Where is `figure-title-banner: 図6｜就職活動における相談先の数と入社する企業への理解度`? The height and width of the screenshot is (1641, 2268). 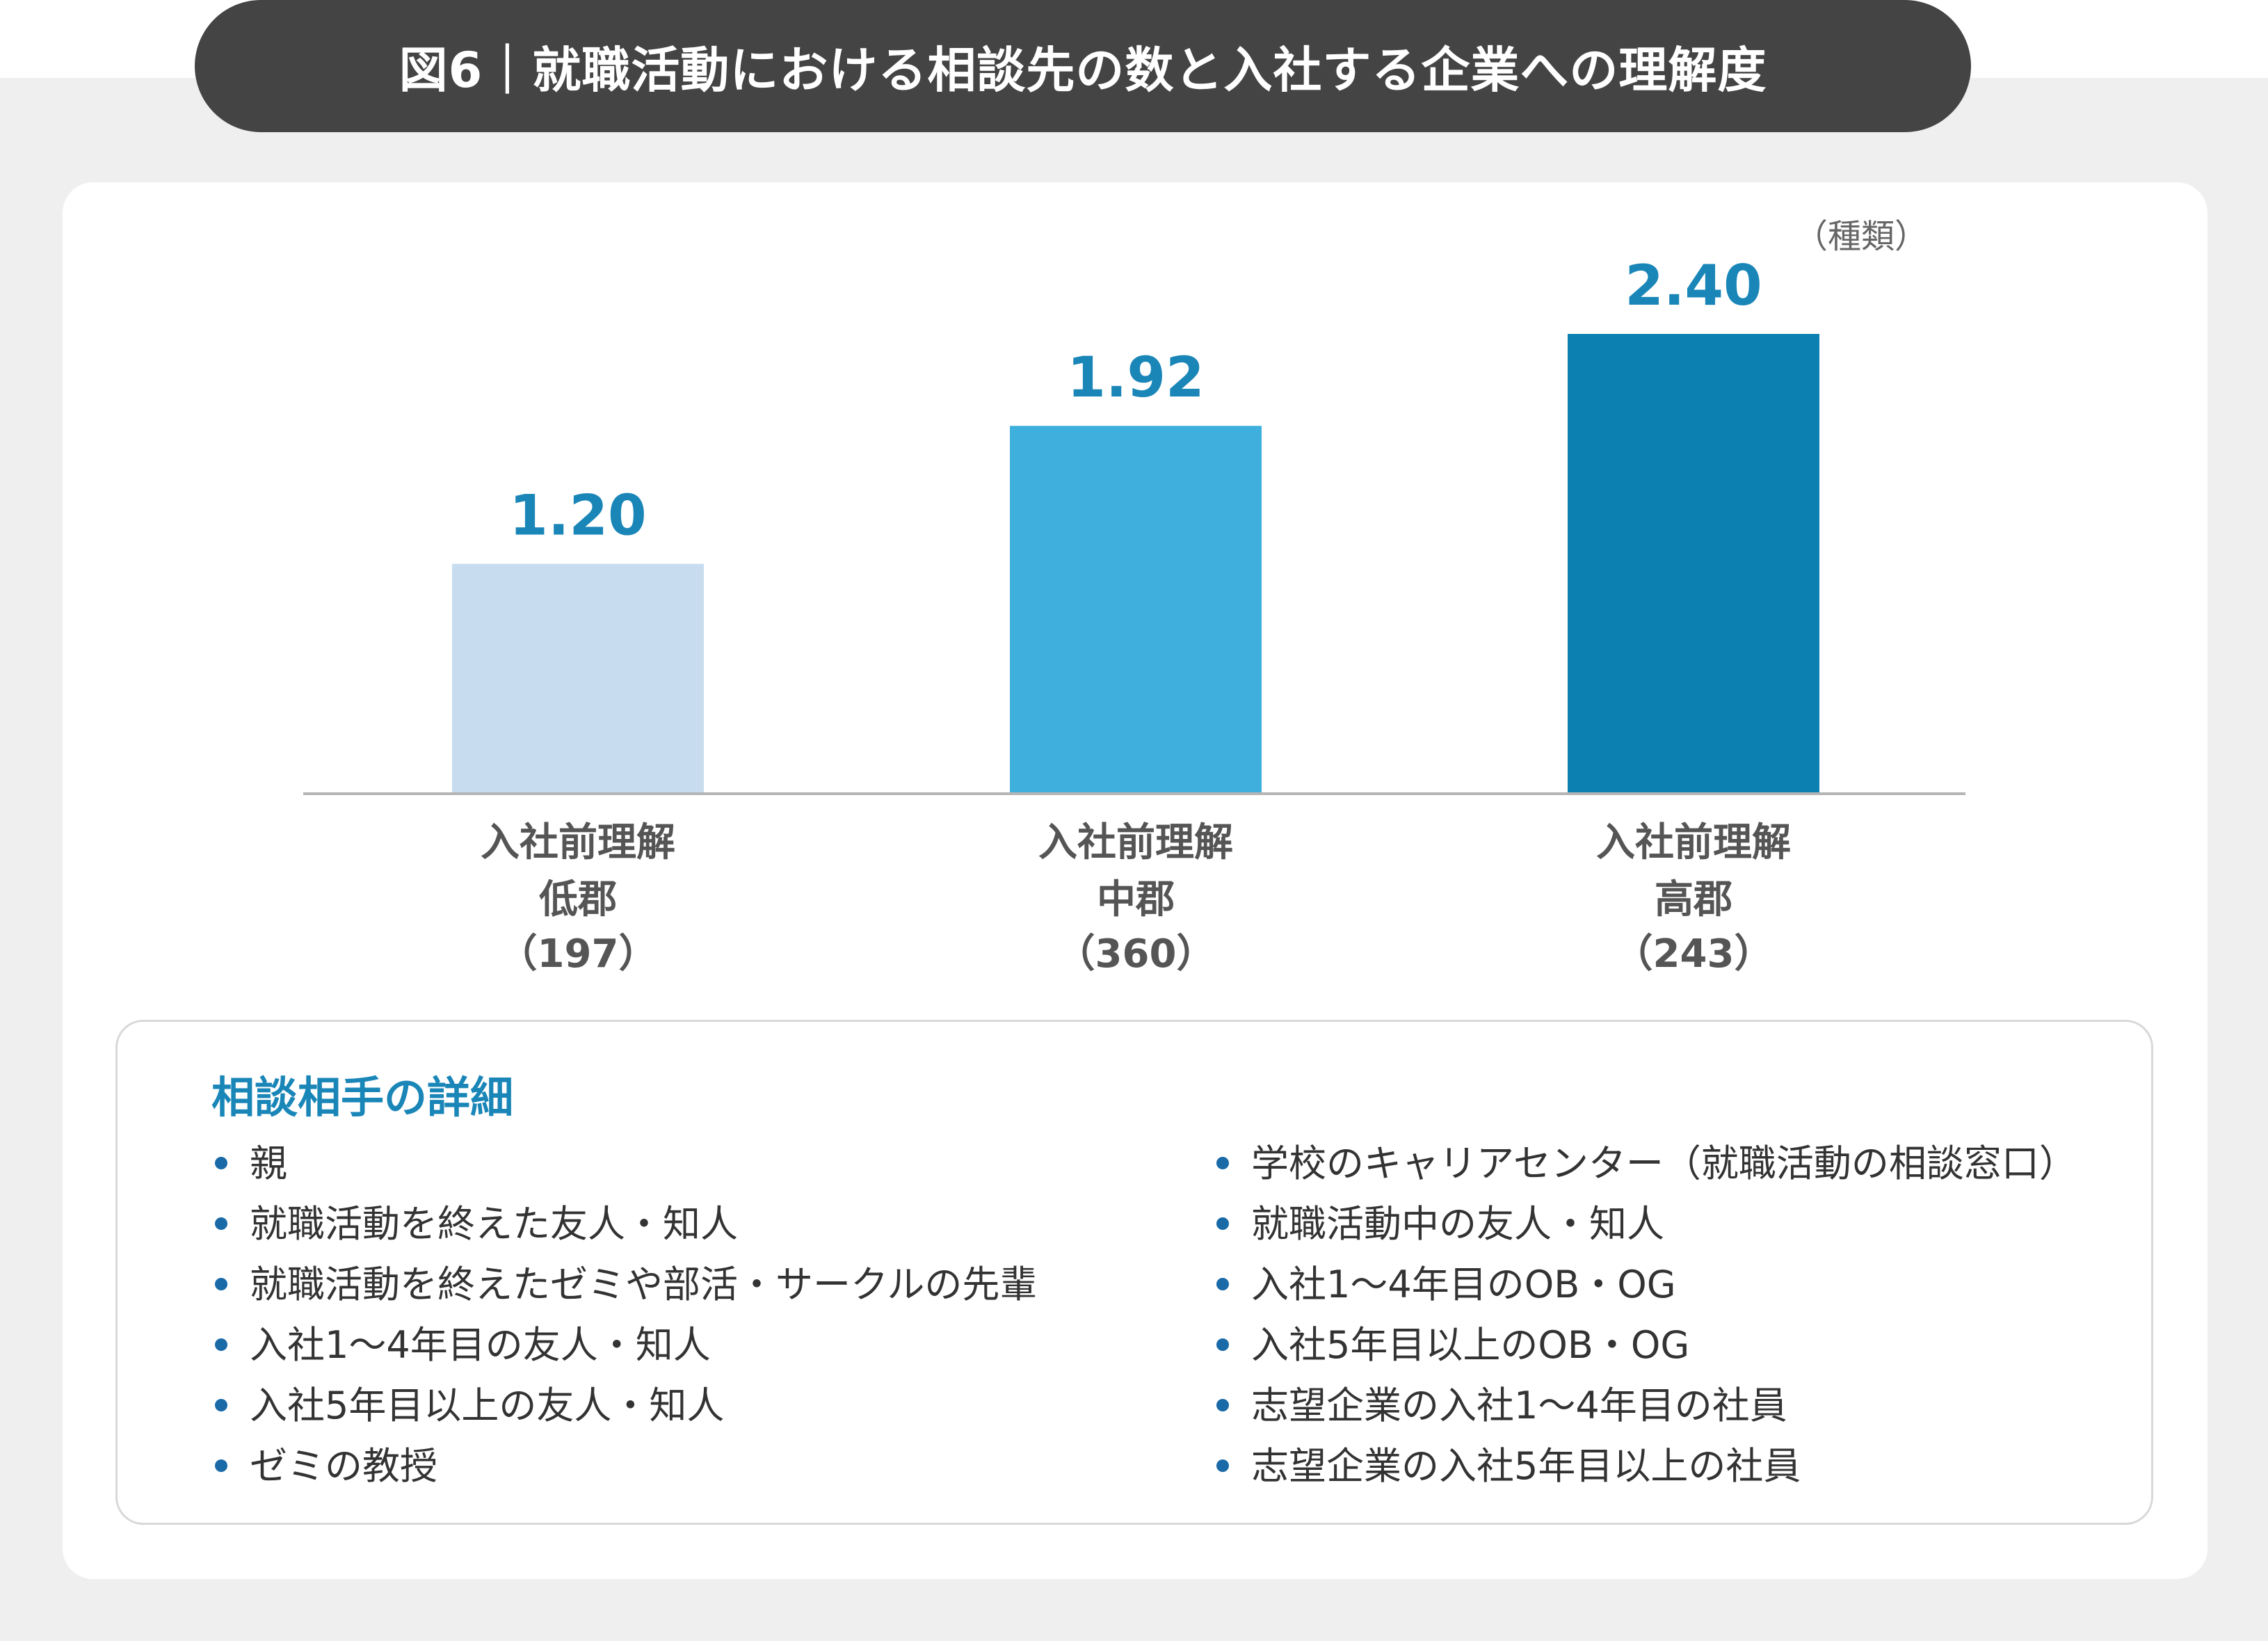
figure-title-banner: 図6｜就職活動における相談先の数と入社する企業への理解度 is located at coordinates (1083, 66).